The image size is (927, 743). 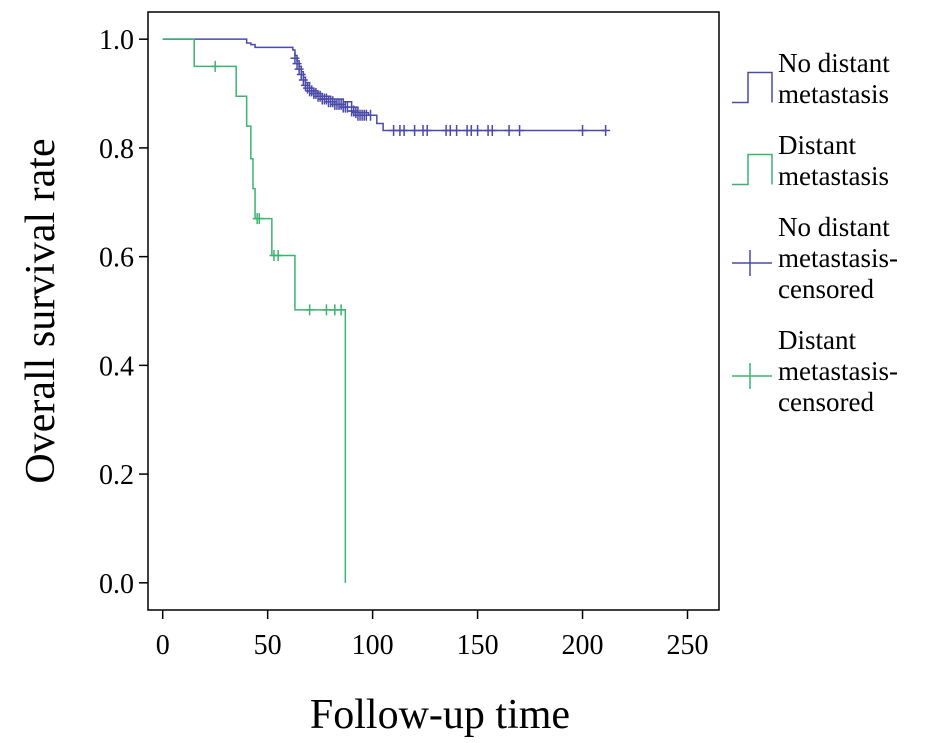 I want to click on y-axis-title: Overall survival rate, so click(x=41, y=310).